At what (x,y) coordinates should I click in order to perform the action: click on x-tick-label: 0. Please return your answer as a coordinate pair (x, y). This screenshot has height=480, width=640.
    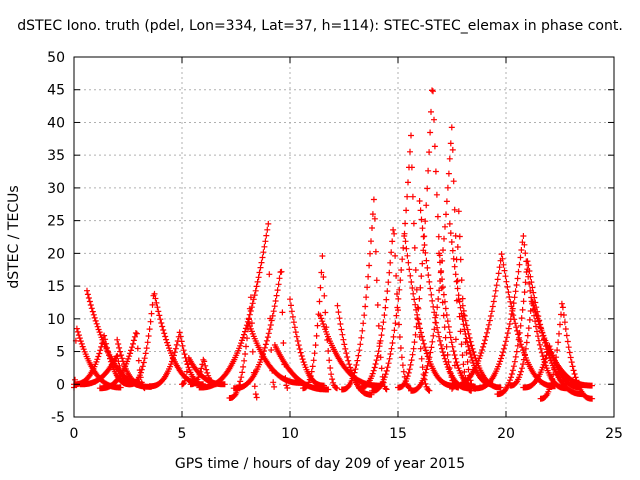
    Looking at the image, I should click on (74, 434).